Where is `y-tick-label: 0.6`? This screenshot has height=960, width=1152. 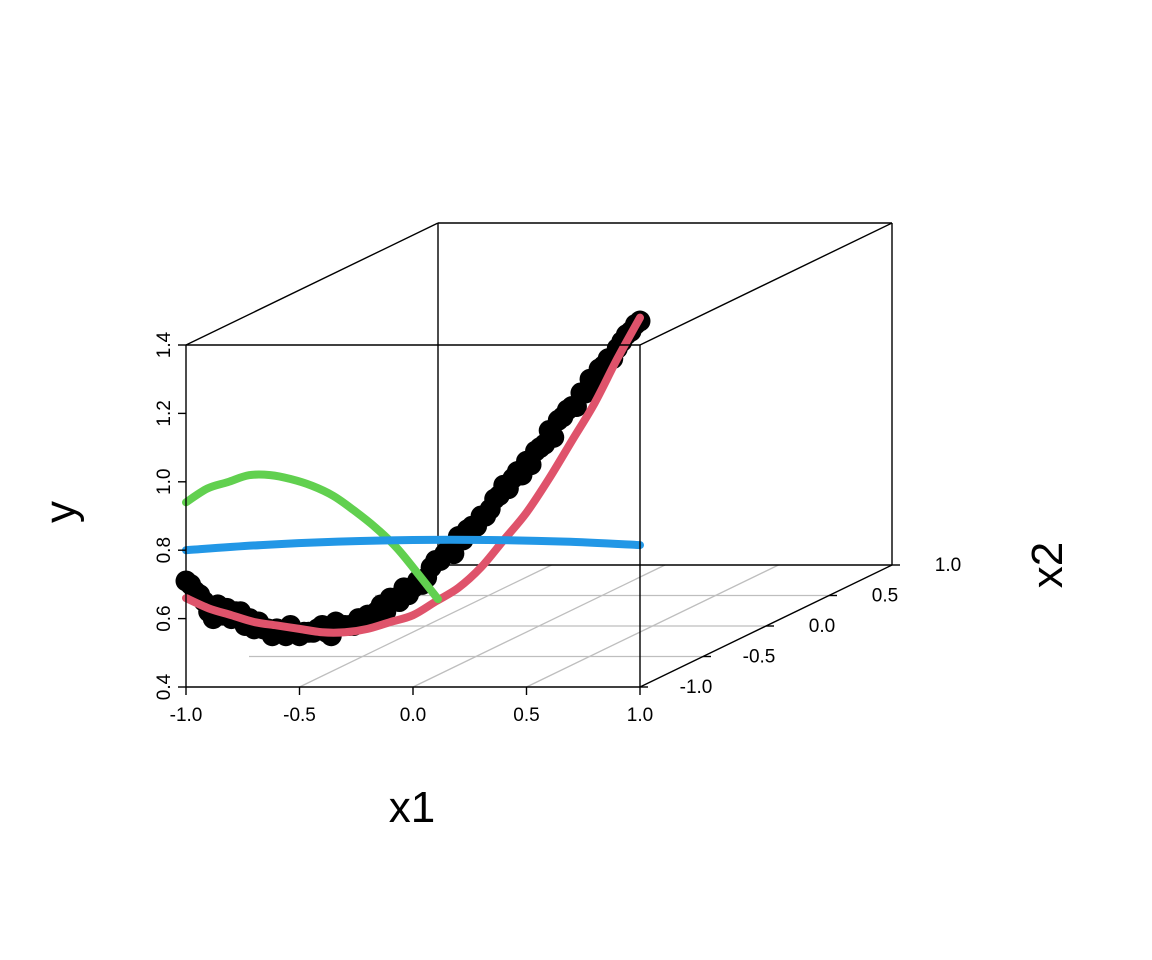
y-tick-label: 0.6 is located at coordinates (164, 618).